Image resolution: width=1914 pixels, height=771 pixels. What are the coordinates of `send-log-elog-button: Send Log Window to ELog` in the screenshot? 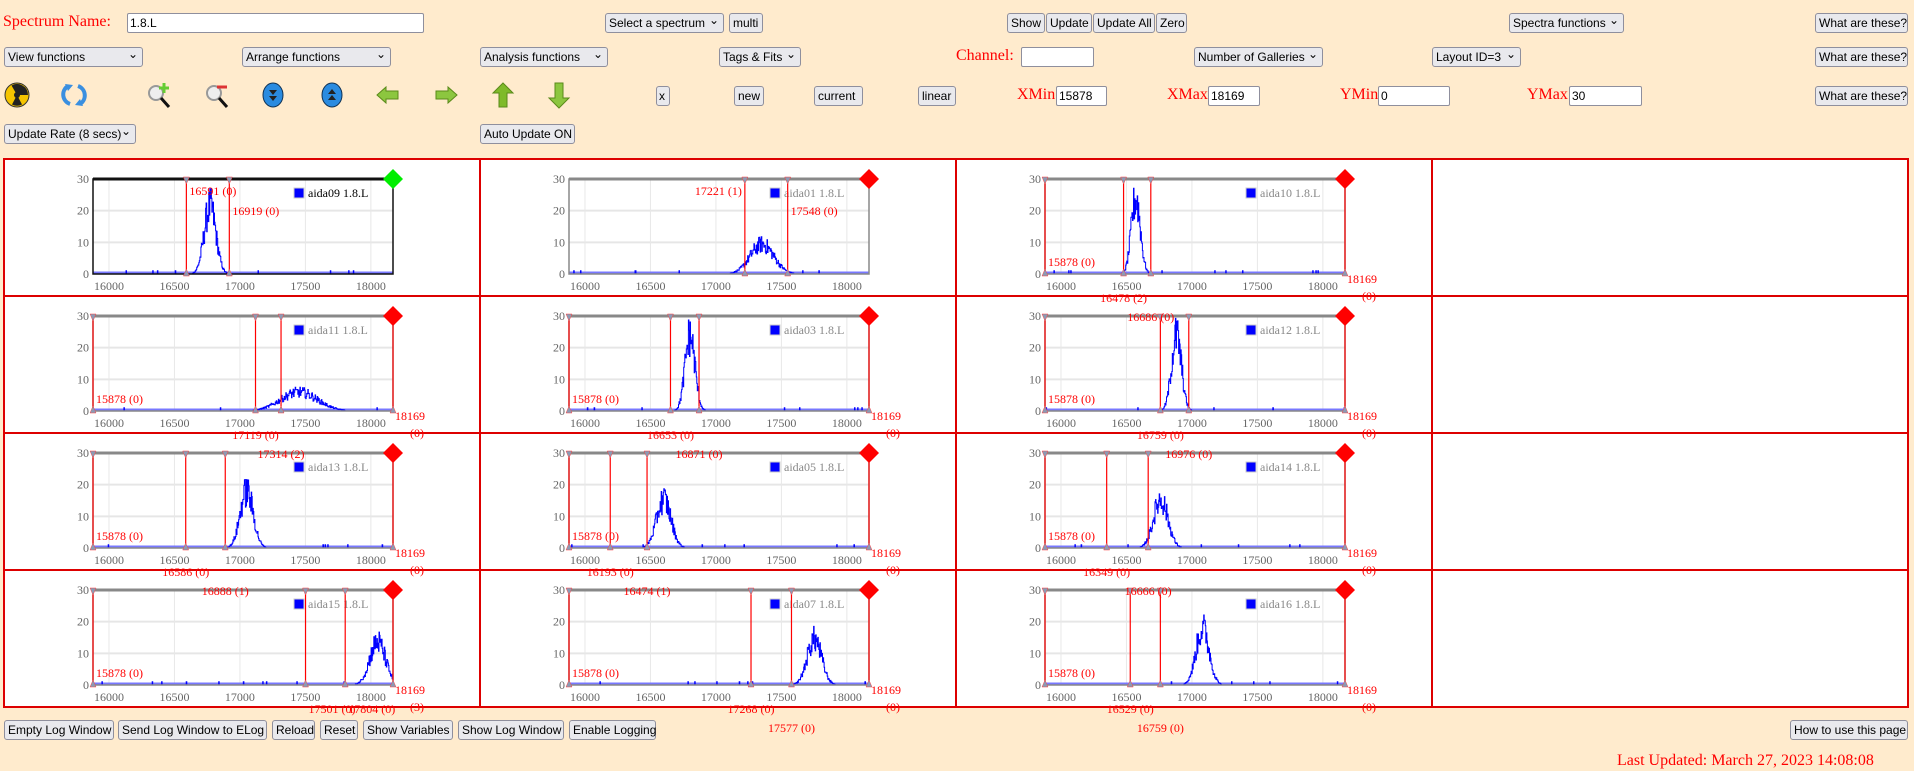 It's located at (192, 730).